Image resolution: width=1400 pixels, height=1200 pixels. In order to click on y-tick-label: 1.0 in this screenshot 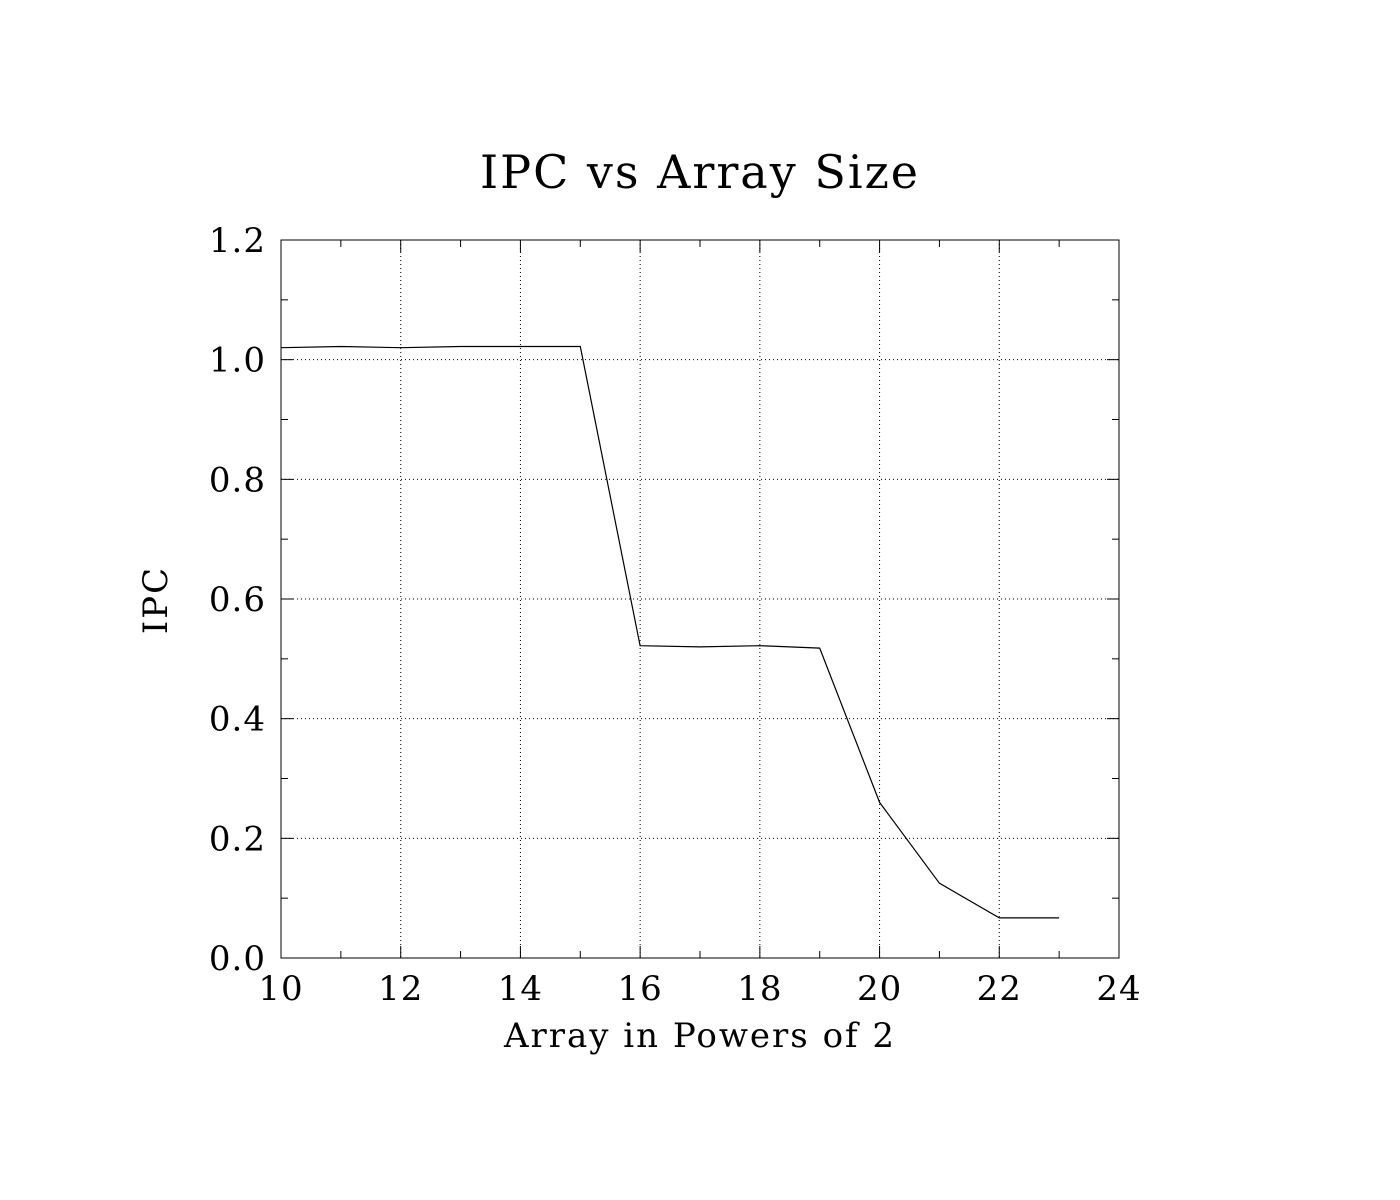, I will do `click(237, 361)`.